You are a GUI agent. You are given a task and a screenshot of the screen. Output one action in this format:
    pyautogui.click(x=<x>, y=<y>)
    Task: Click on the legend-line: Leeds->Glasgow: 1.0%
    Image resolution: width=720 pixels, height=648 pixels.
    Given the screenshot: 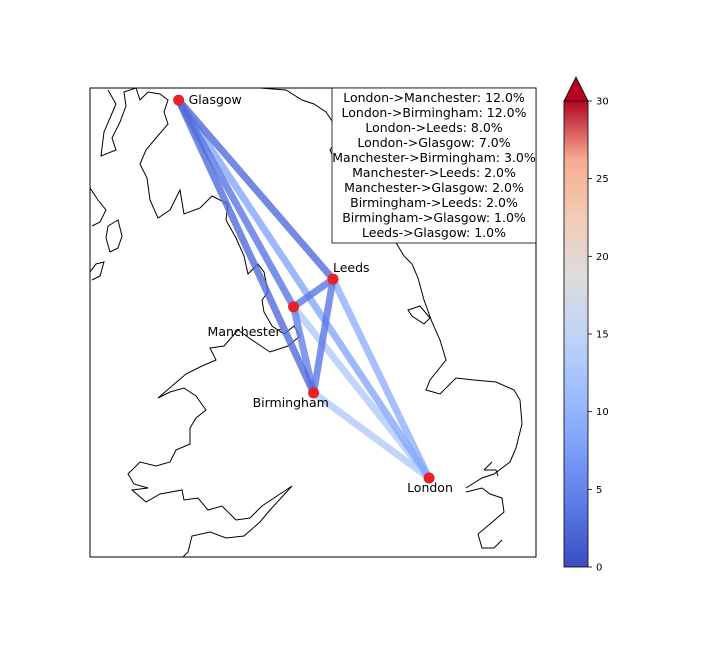 What is the action you would take?
    pyautogui.click(x=434, y=232)
    